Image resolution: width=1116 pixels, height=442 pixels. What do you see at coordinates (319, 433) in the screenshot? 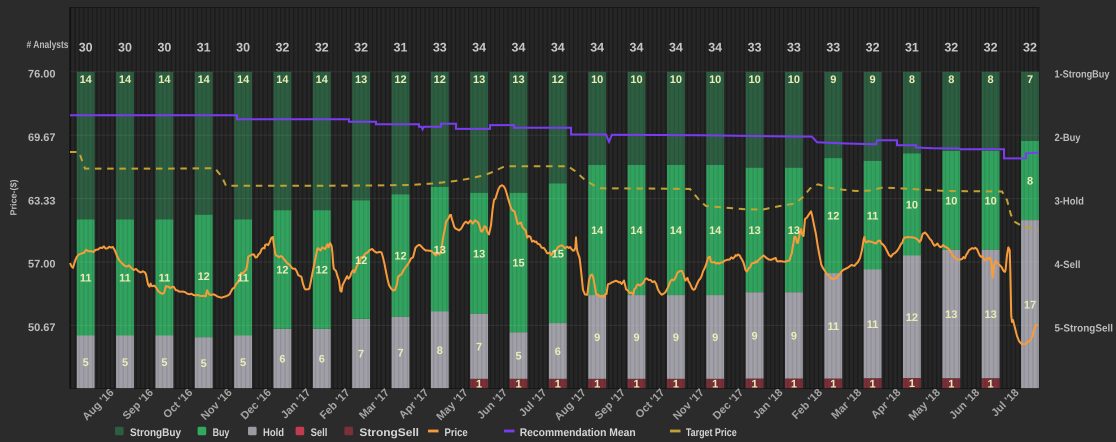
I see `svg-text: Sell` at bounding box center [319, 433].